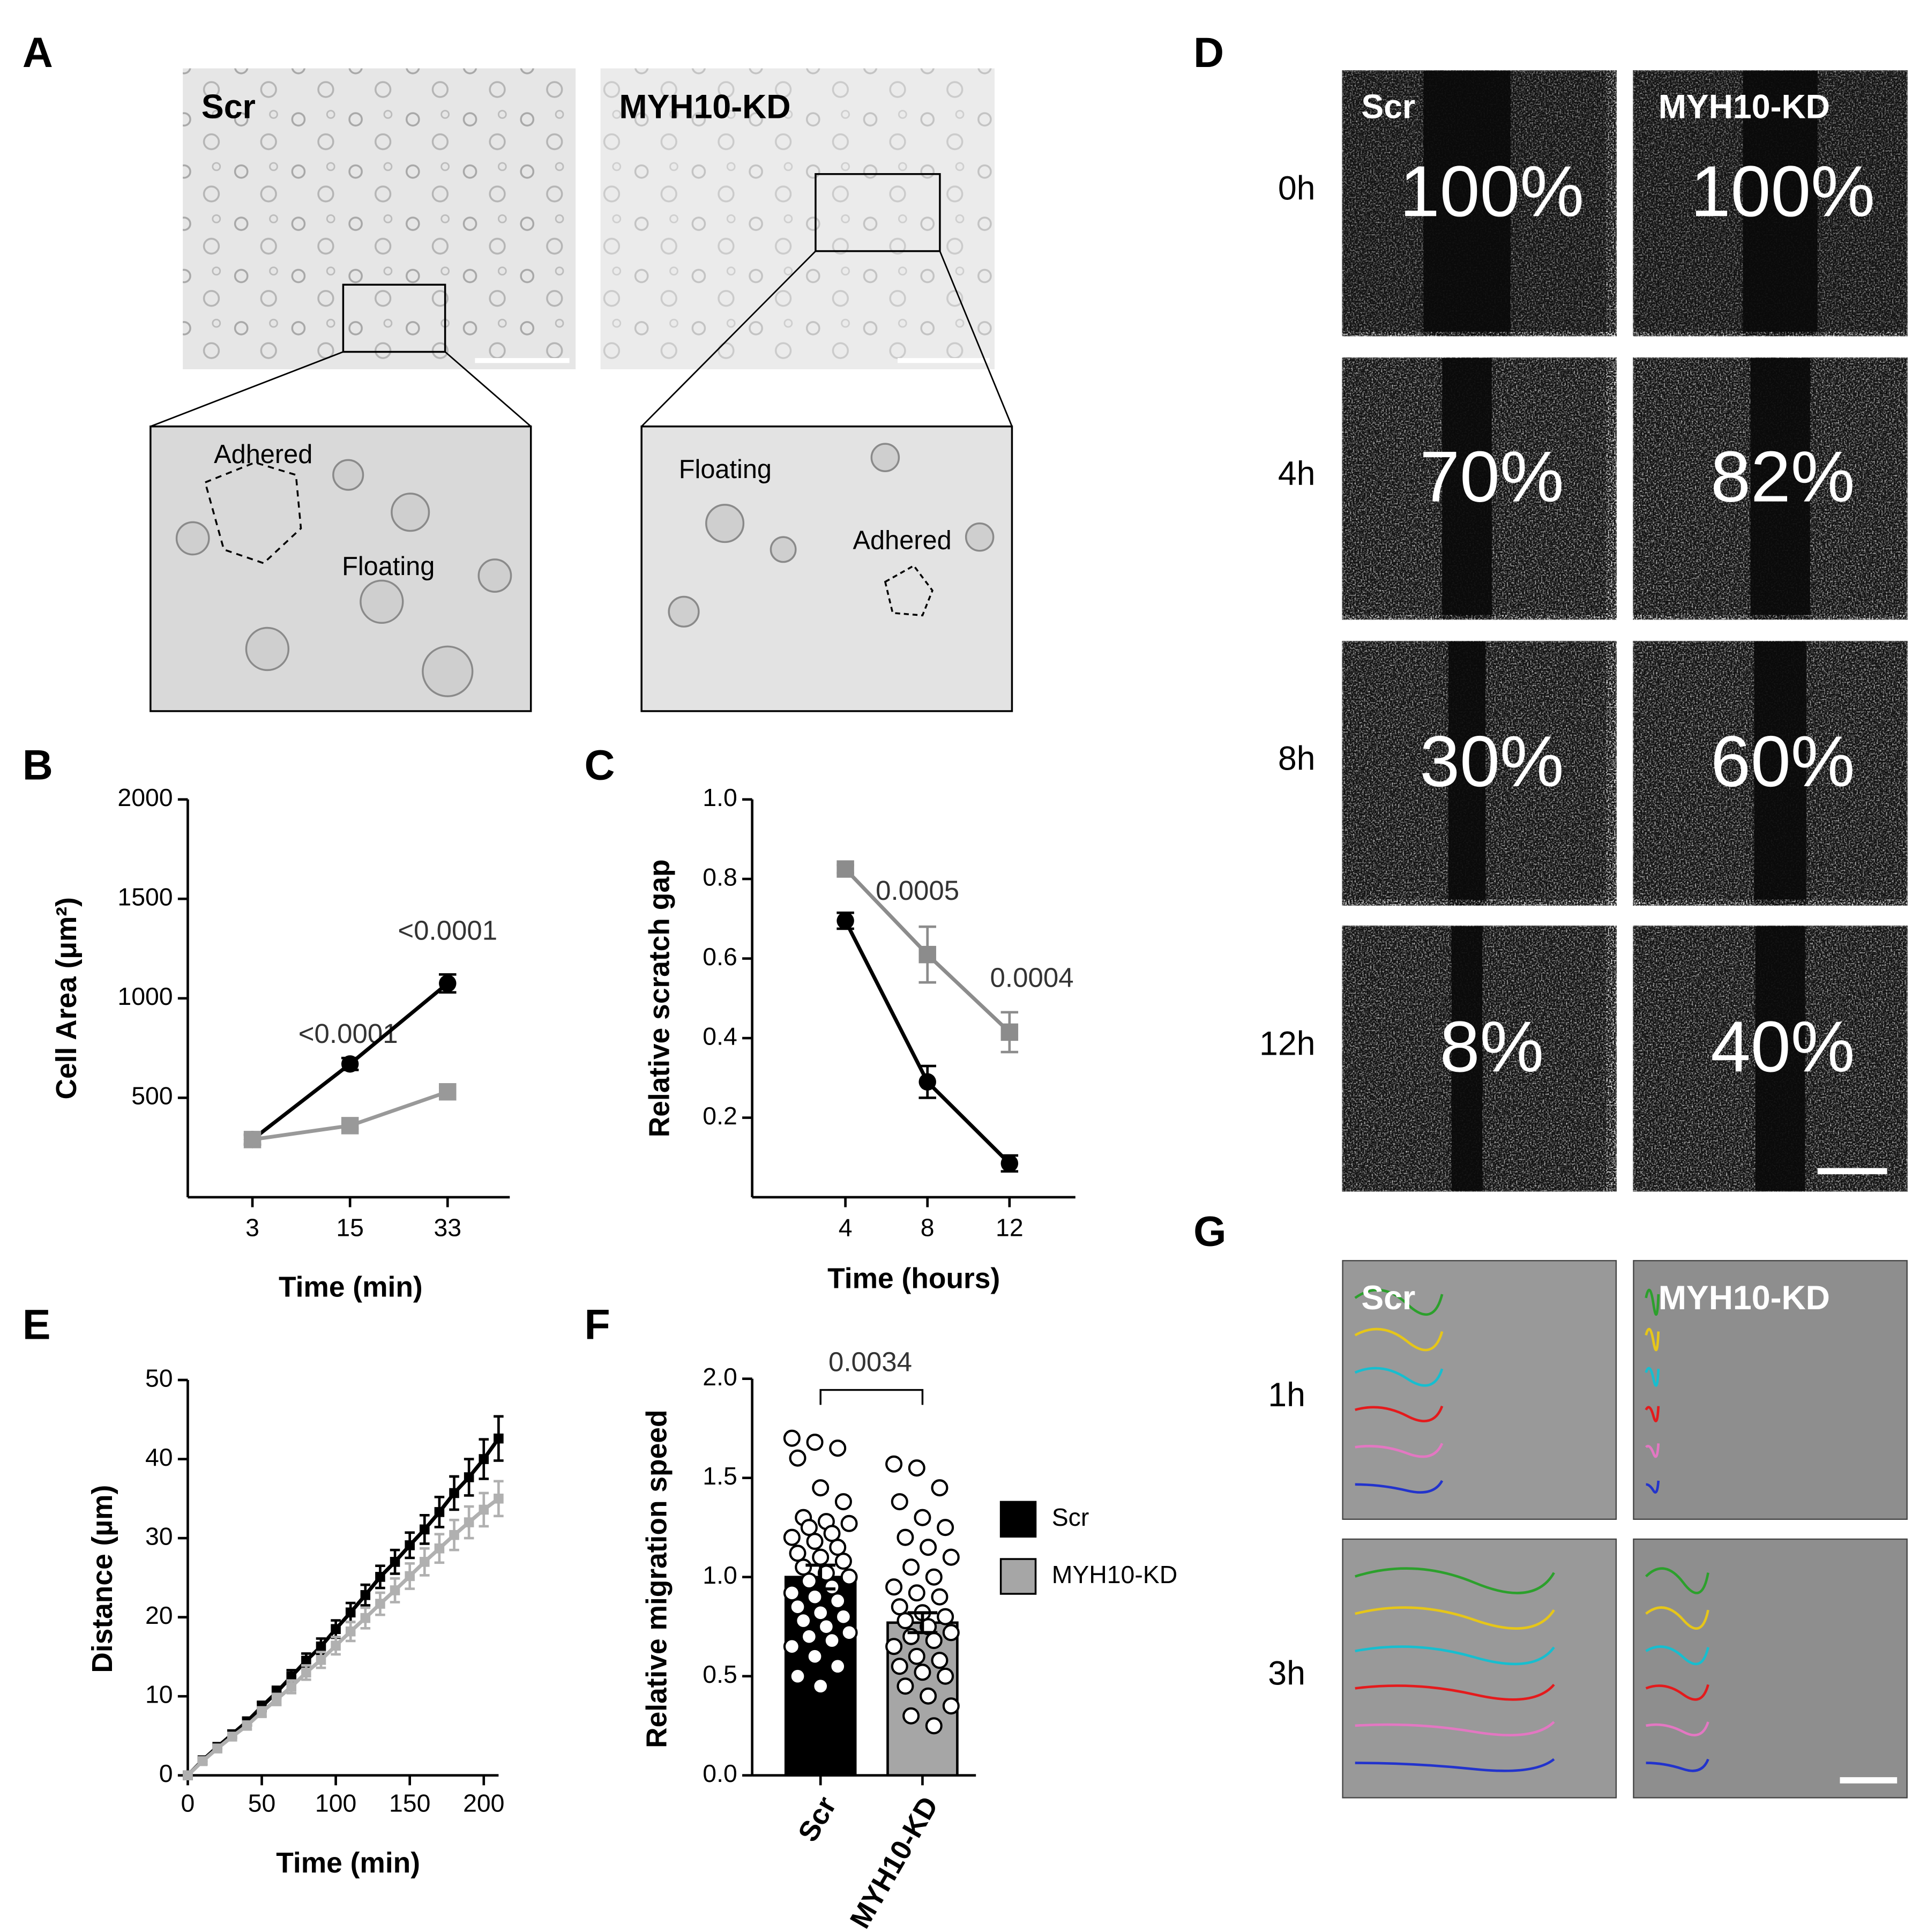  Describe the element at coordinates (1208, 52) in the screenshot. I see `panel-letter: D` at that location.